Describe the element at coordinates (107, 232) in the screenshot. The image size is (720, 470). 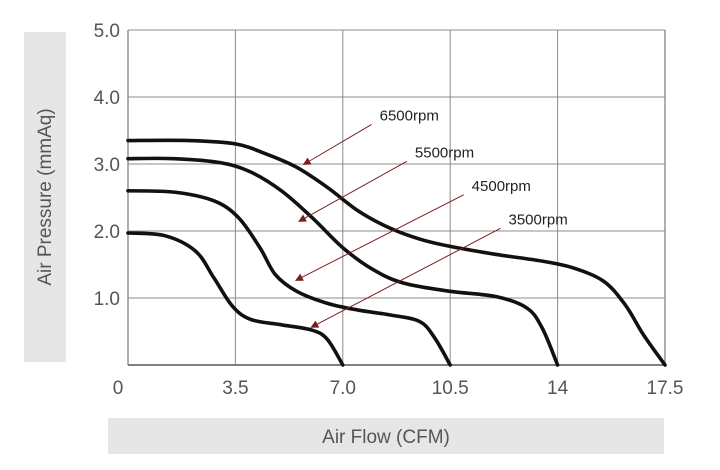
I see `y-tick-label: 2.0` at that location.